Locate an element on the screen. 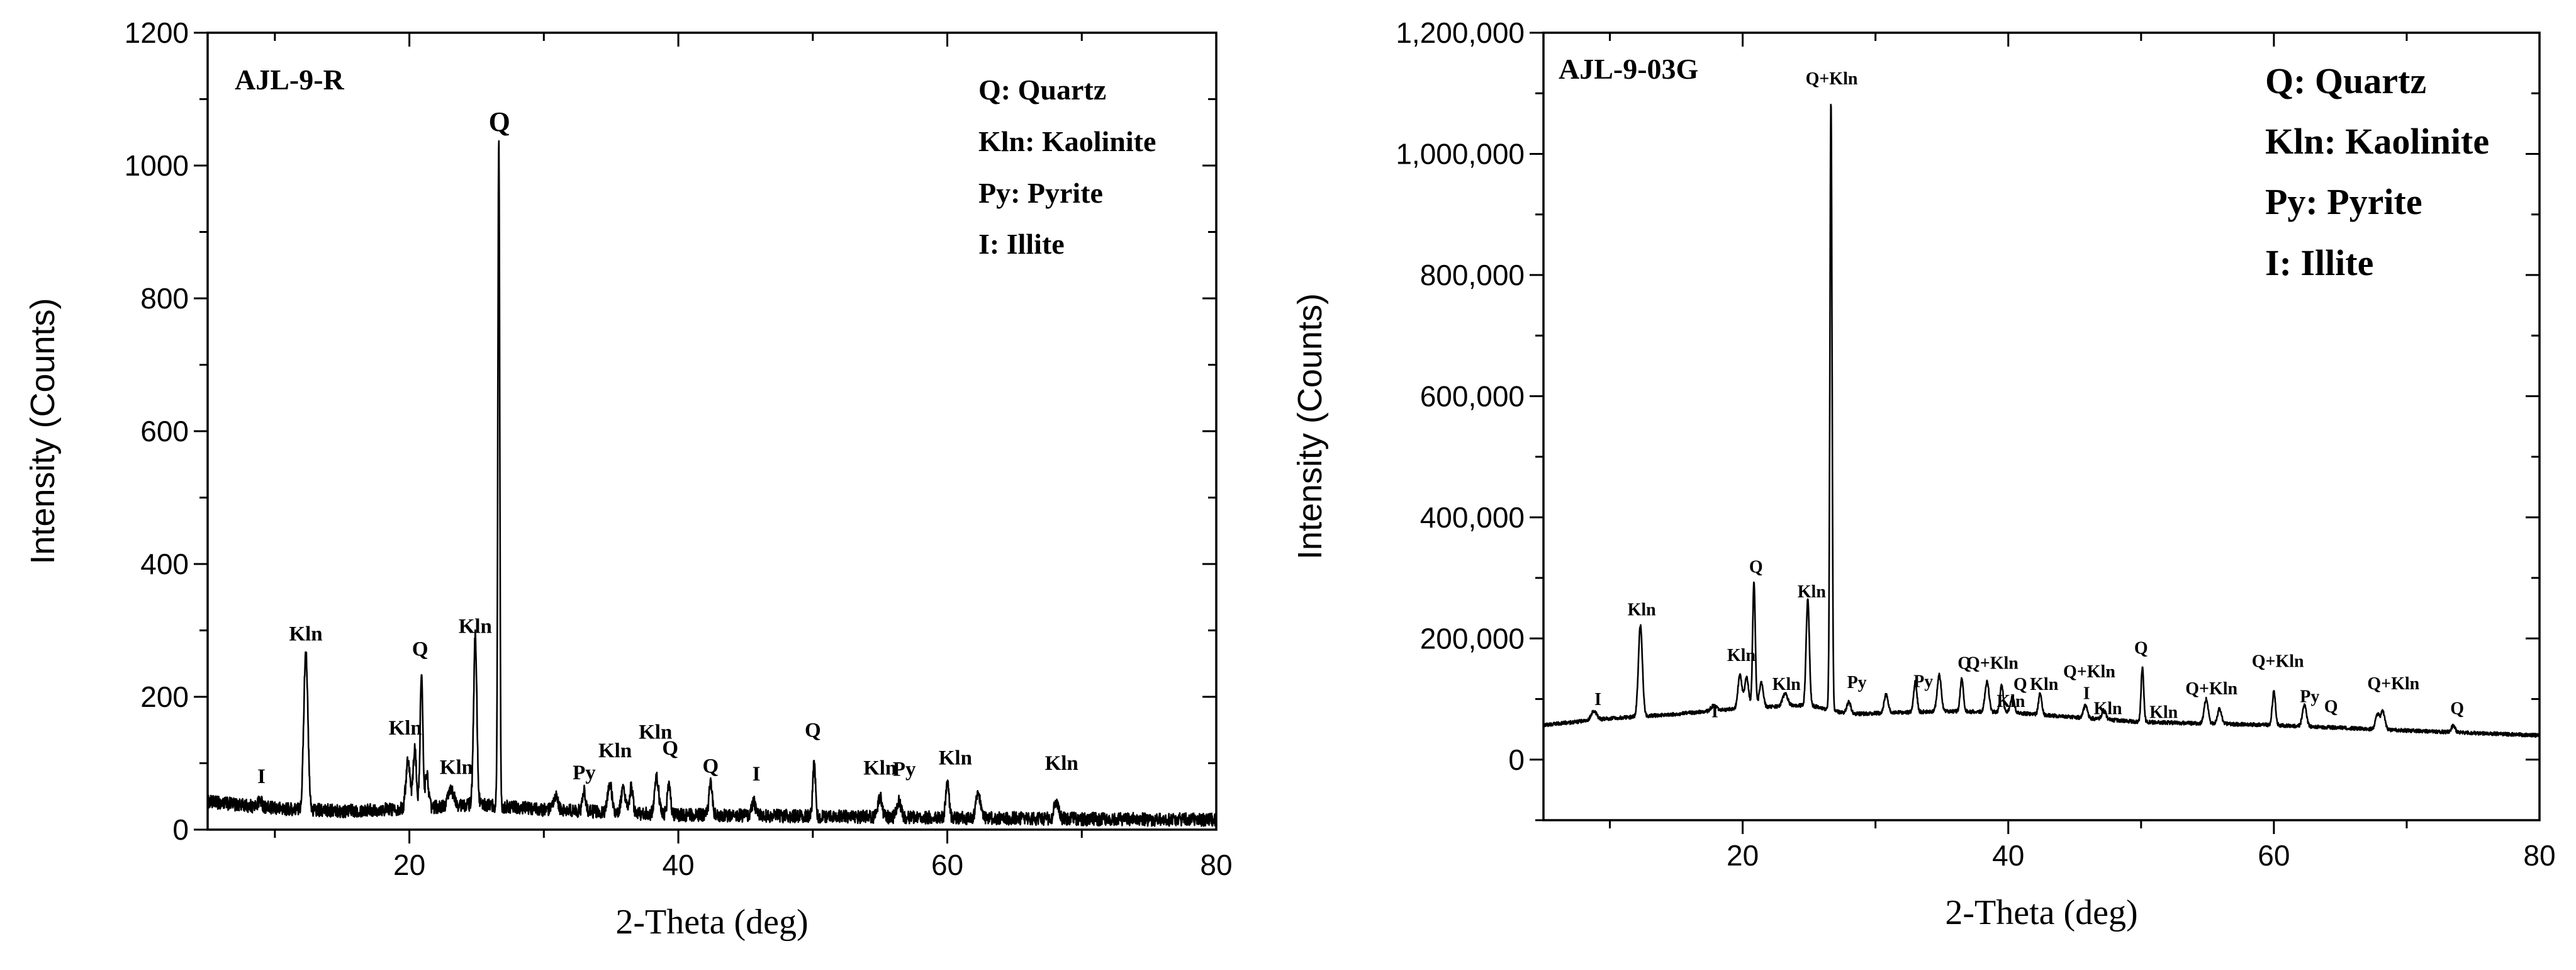 The width and height of the screenshot is (2576, 970). y-tick-label: 1,000,000 is located at coordinates (1460, 153).